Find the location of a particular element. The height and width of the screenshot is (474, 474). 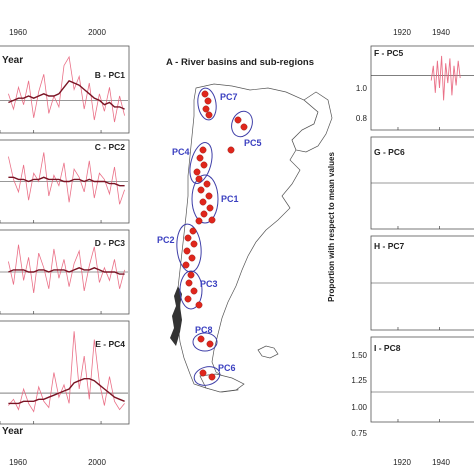

panel-i-ytick-2: 1.25 is located at coordinates (359, 380).